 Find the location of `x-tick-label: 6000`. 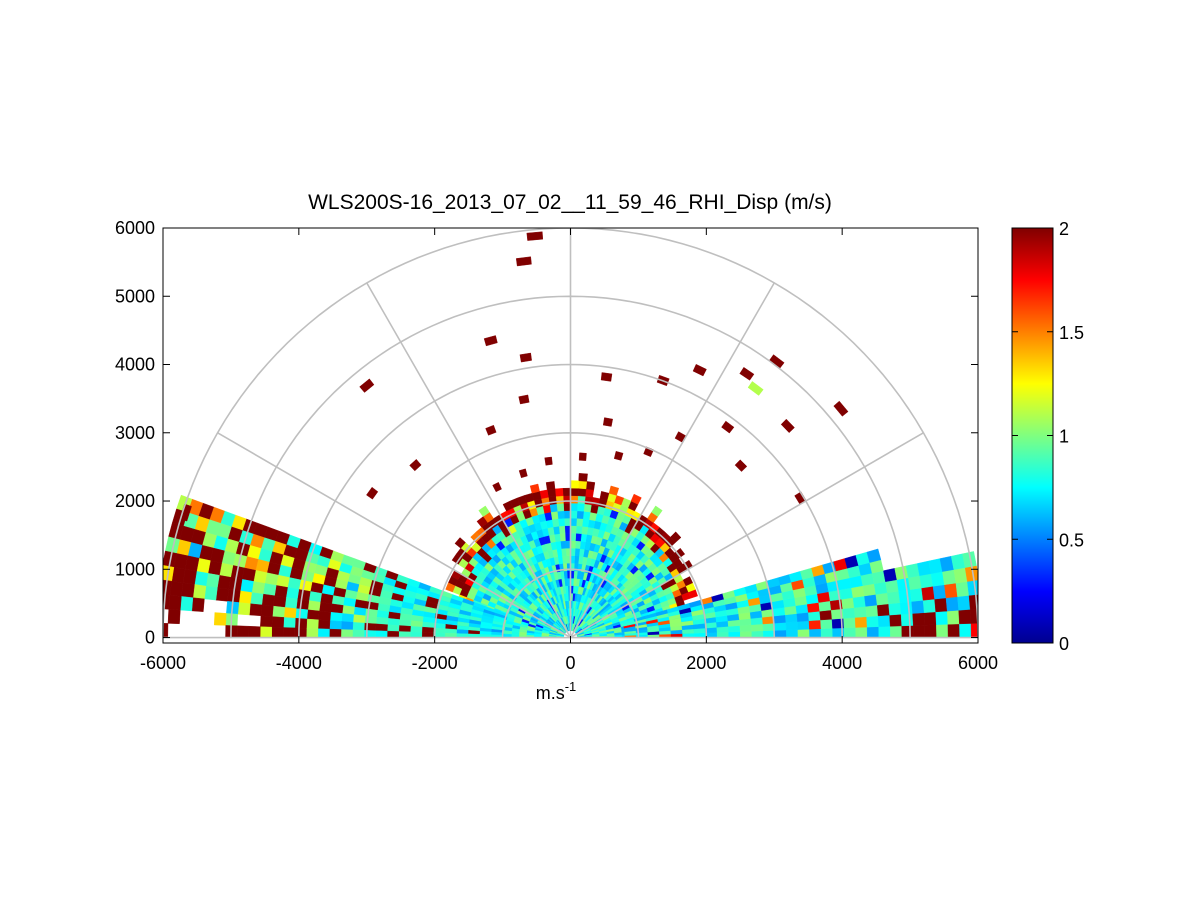

x-tick-label: 6000 is located at coordinates (978, 663).